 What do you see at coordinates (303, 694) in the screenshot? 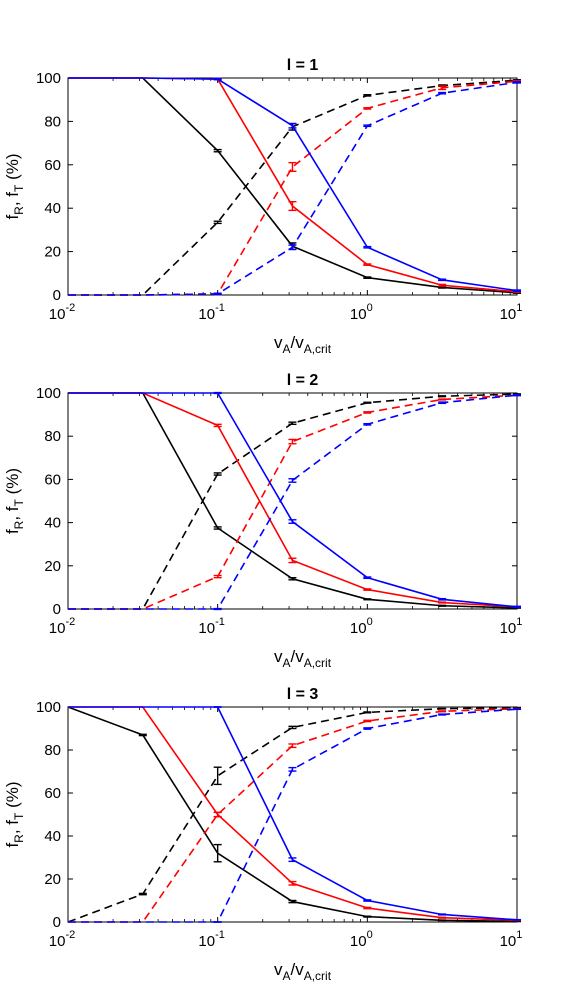
I see `chart-title: l = 3` at bounding box center [303, 694].